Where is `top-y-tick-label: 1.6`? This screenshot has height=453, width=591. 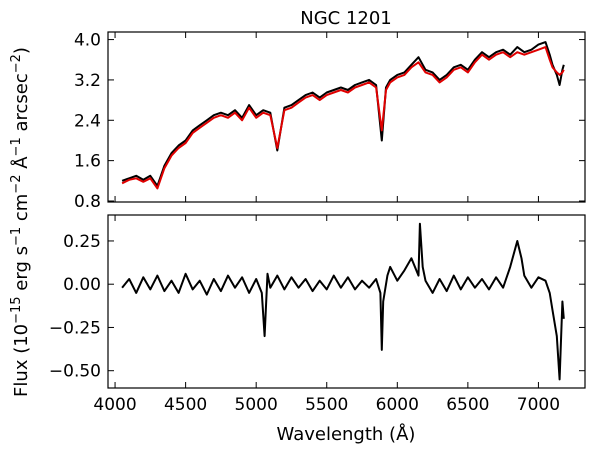 top-y-tick-label: 1.6 is located at coordinates (87, 162).